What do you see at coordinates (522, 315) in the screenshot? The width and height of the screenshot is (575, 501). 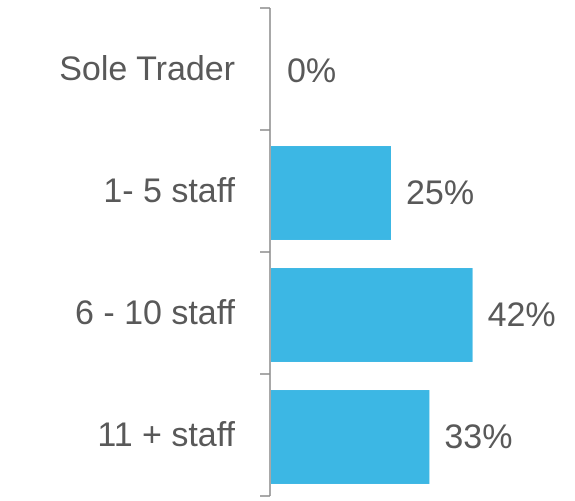 I see `value-label: 42%` at bounding box center [522, 315].